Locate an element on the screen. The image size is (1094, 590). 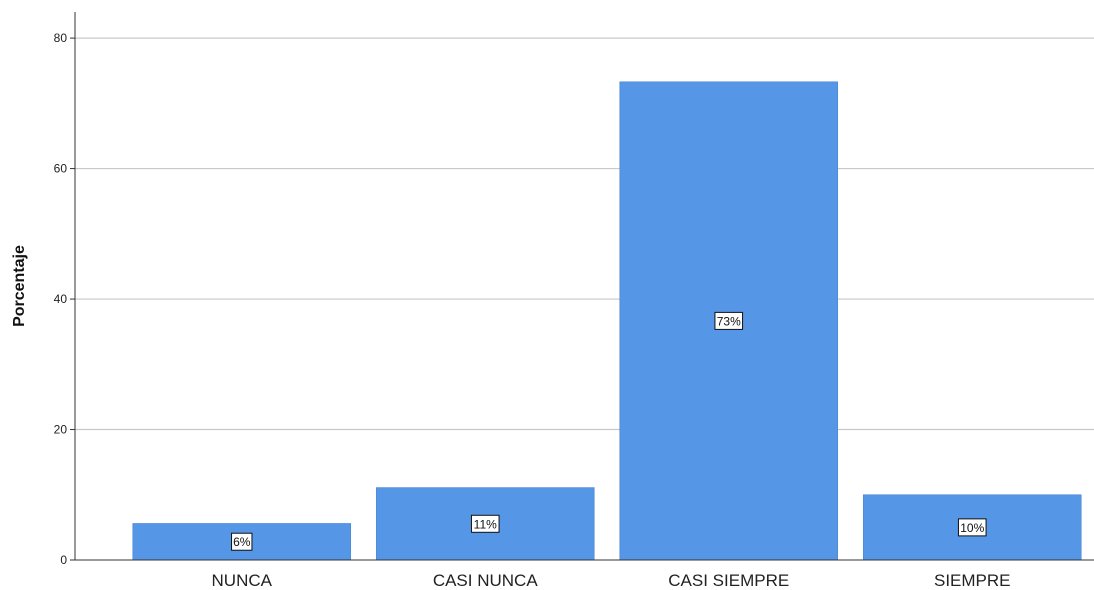
data-label-text: 73% is located at coordinates (729, 321).